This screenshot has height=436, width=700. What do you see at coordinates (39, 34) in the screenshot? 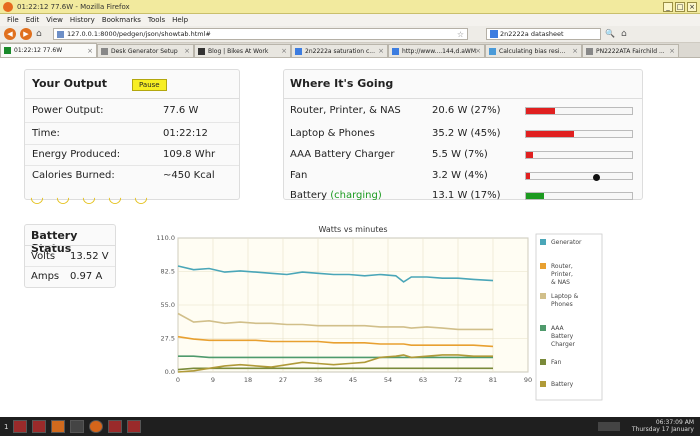
I see `home-icon: ⌂` at bounding box center [39, 34].